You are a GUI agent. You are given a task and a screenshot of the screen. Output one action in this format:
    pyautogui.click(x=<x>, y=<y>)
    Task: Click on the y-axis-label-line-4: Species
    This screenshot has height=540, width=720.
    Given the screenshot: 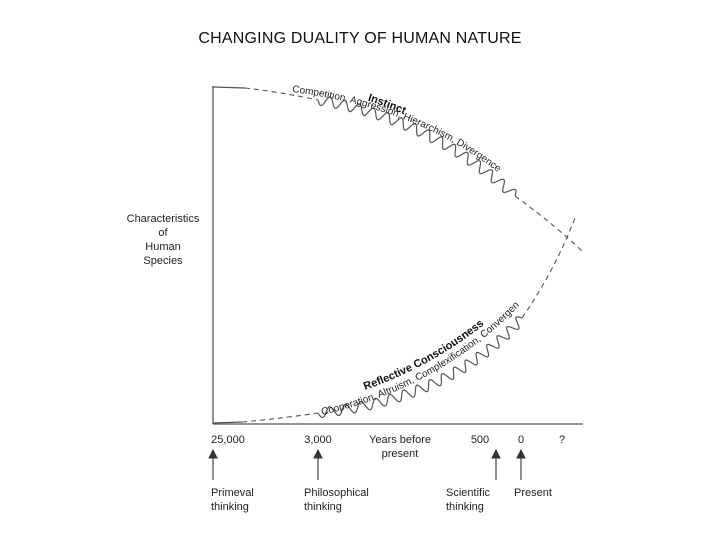 What is the action you would take?
    pyautogui.click(x=163, y=261)
    